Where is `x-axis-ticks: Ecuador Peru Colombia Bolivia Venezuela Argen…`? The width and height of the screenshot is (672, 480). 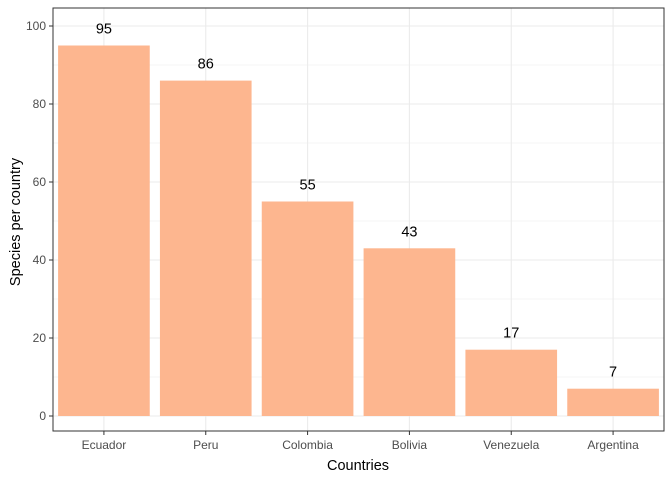 x-axis-ticks: Ecuador Peru Colombia Bolivia Venezuela Argen… is located at coordinates (360, 441).